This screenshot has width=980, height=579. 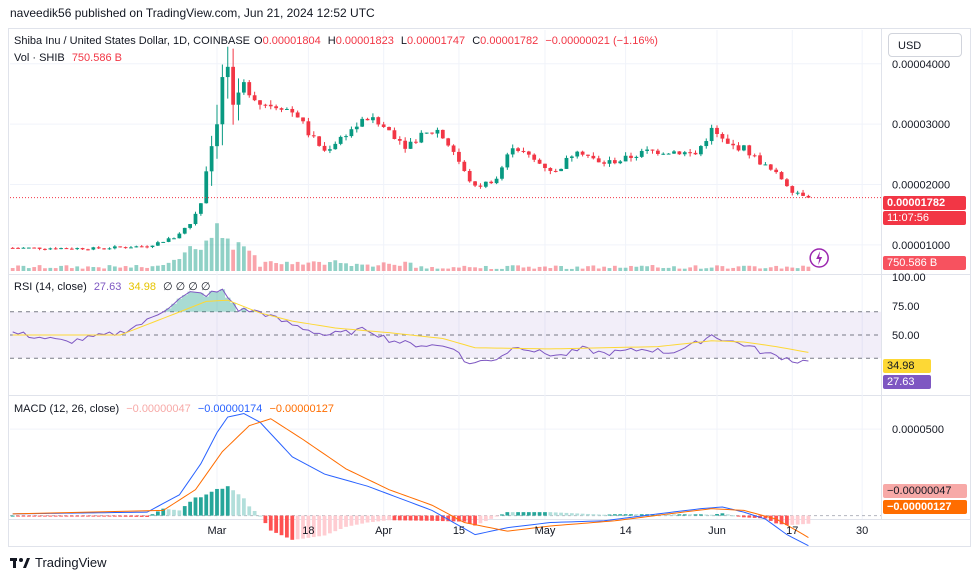 What do you see at coordinates (71, 562) in the screenshot?
I see `footer-brand: TradingView` at bounding box center [71, 562].